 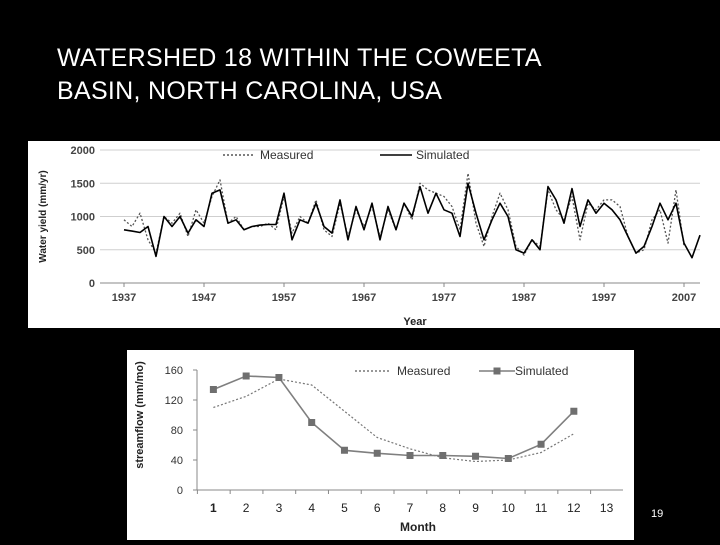 I want to click on y-tick-label: 1000, so click(x=83, y=218).